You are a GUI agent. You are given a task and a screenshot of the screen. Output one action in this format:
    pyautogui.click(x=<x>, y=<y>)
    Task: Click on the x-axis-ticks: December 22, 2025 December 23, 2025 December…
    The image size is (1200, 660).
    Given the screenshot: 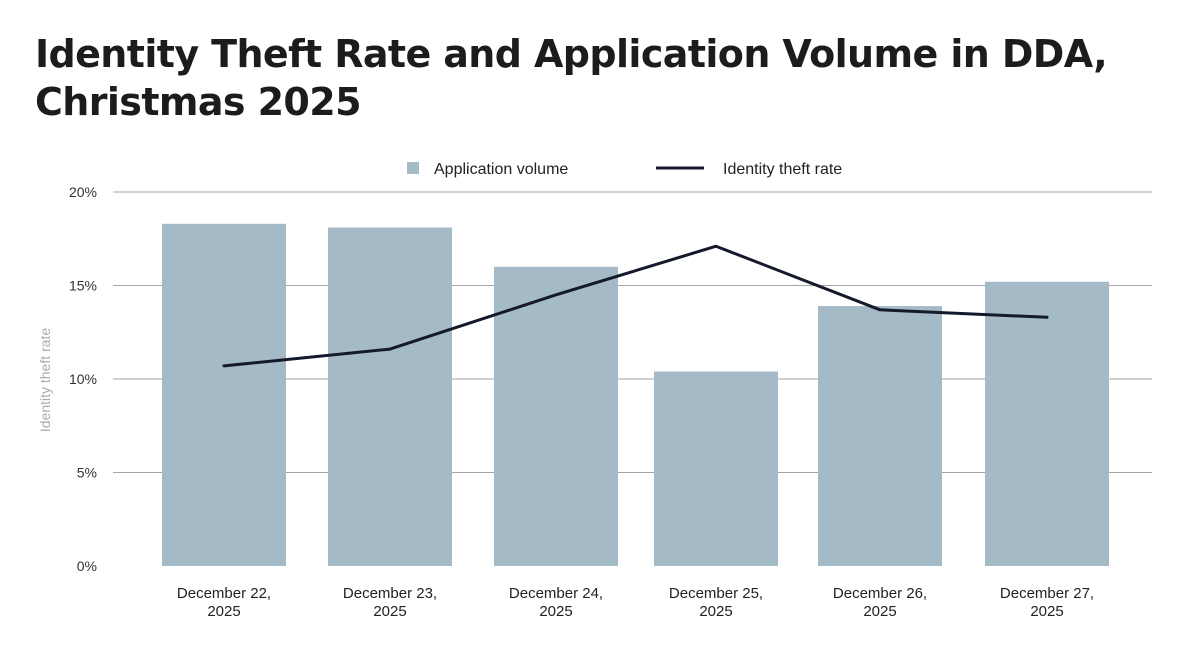 What is the action you would take?
    pyautogui.click(x=635, y=602)
    